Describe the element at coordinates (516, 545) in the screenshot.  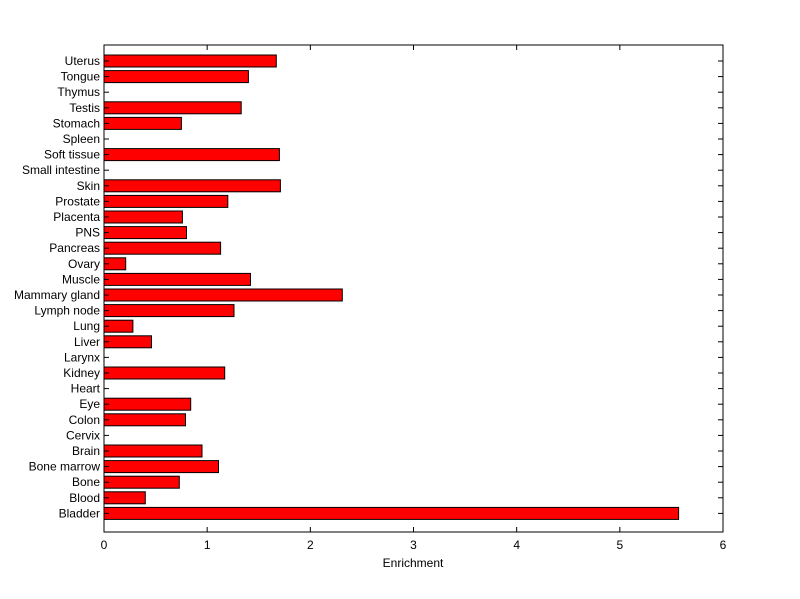
I see `x-tick-label-4: 4` at that location.